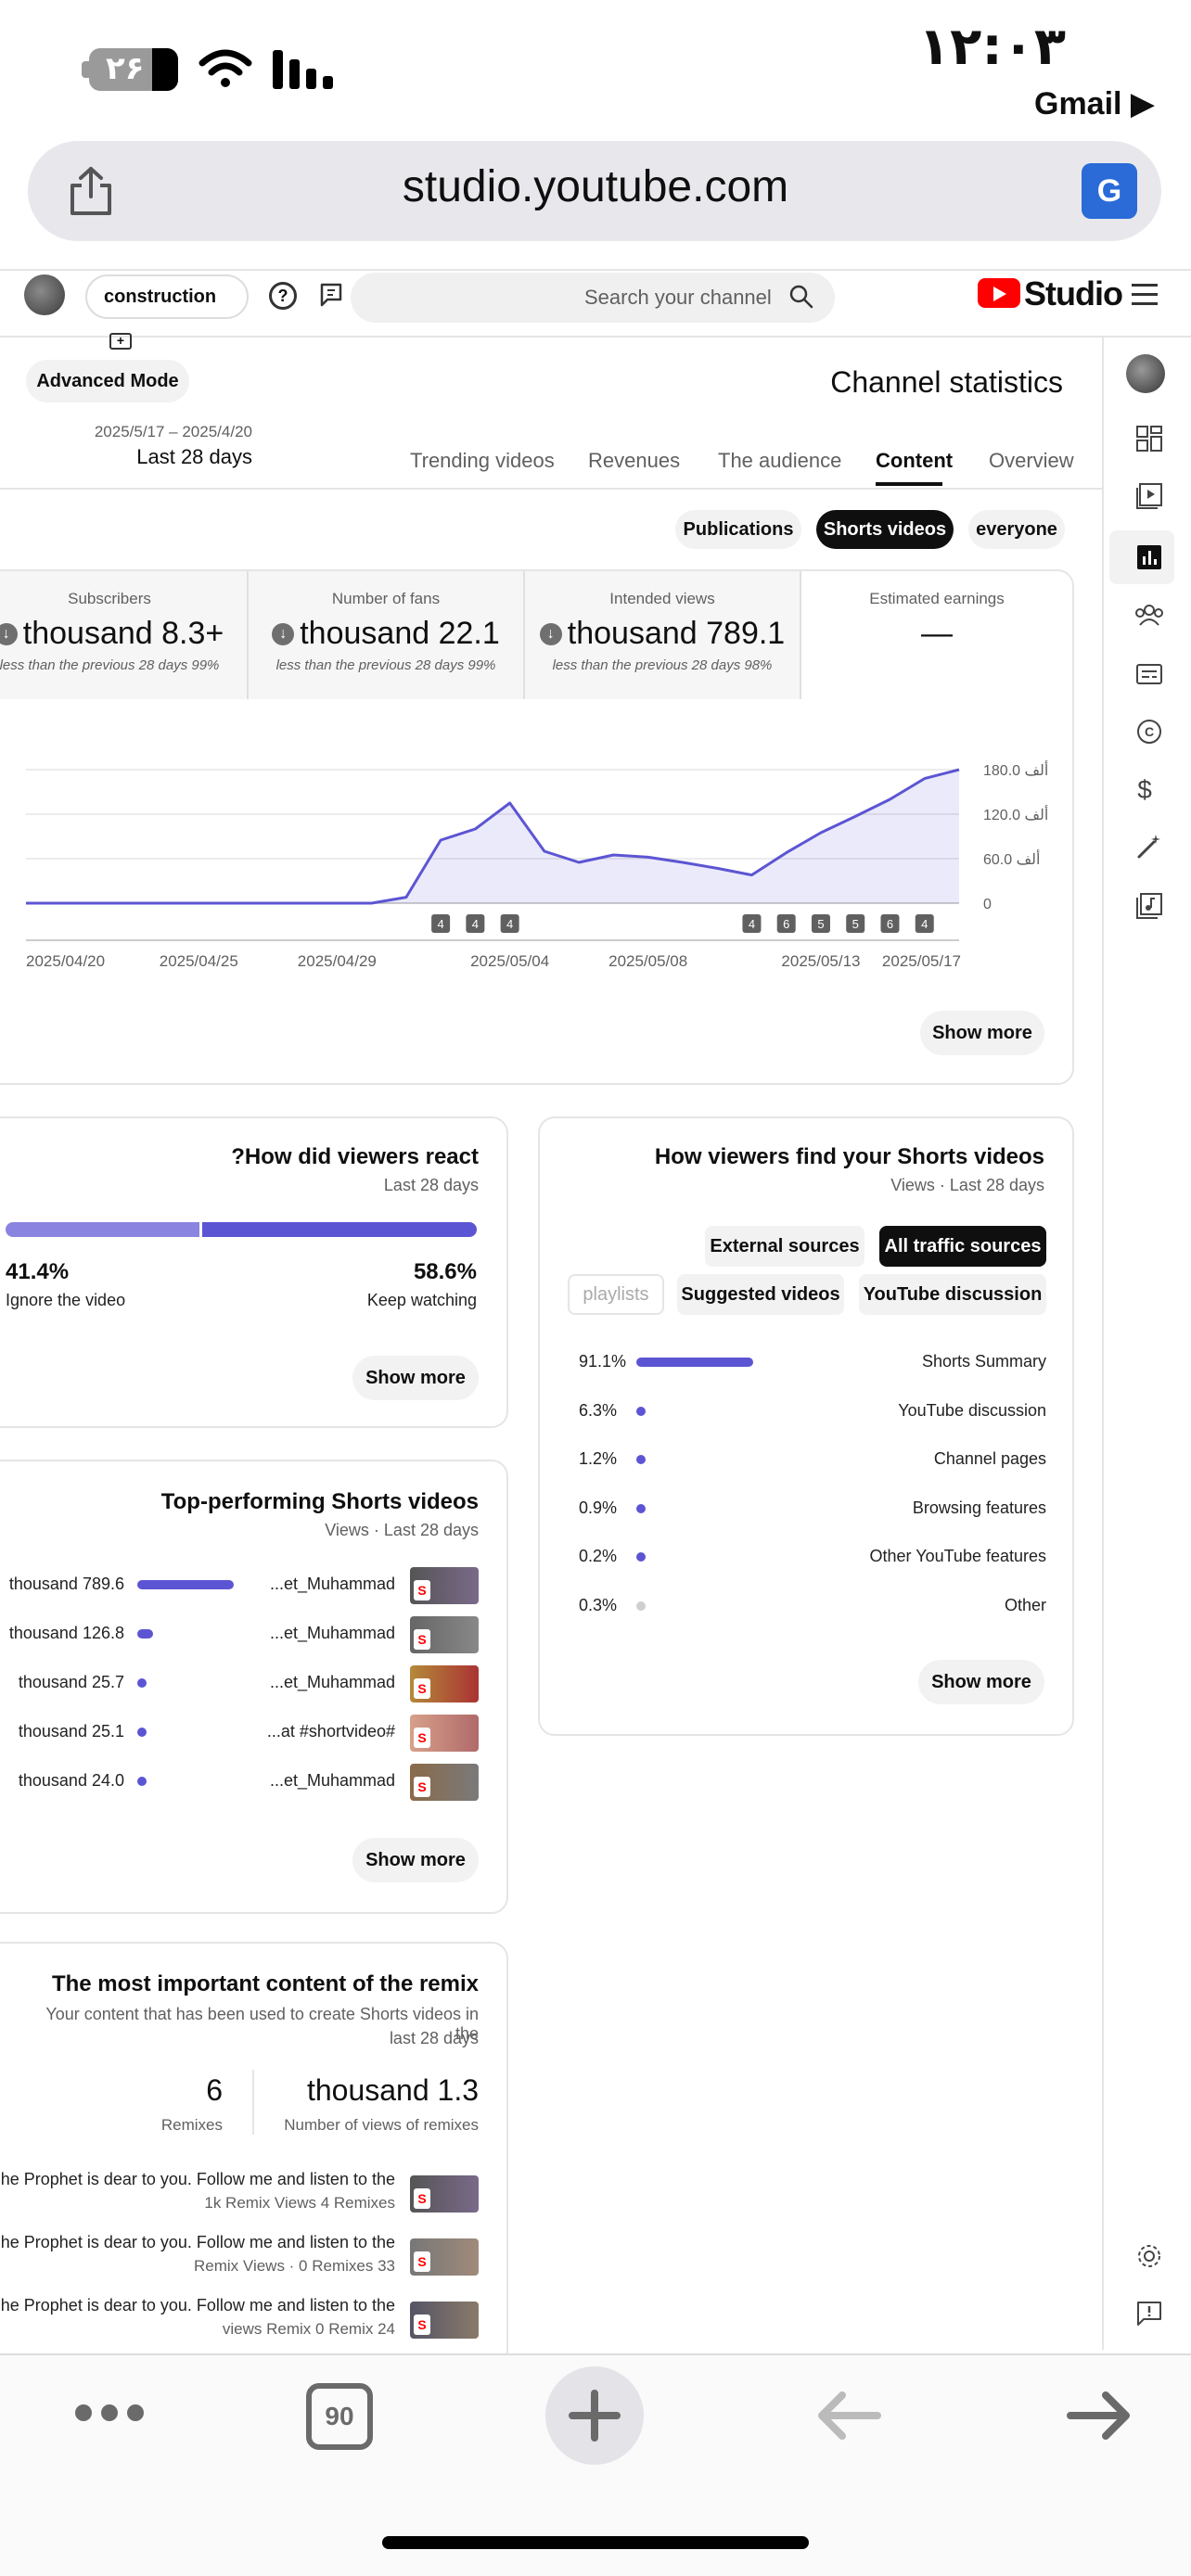 This screenshot has height=2576, width=1191. I want to click on reaction-bar, so click(241, 1230).